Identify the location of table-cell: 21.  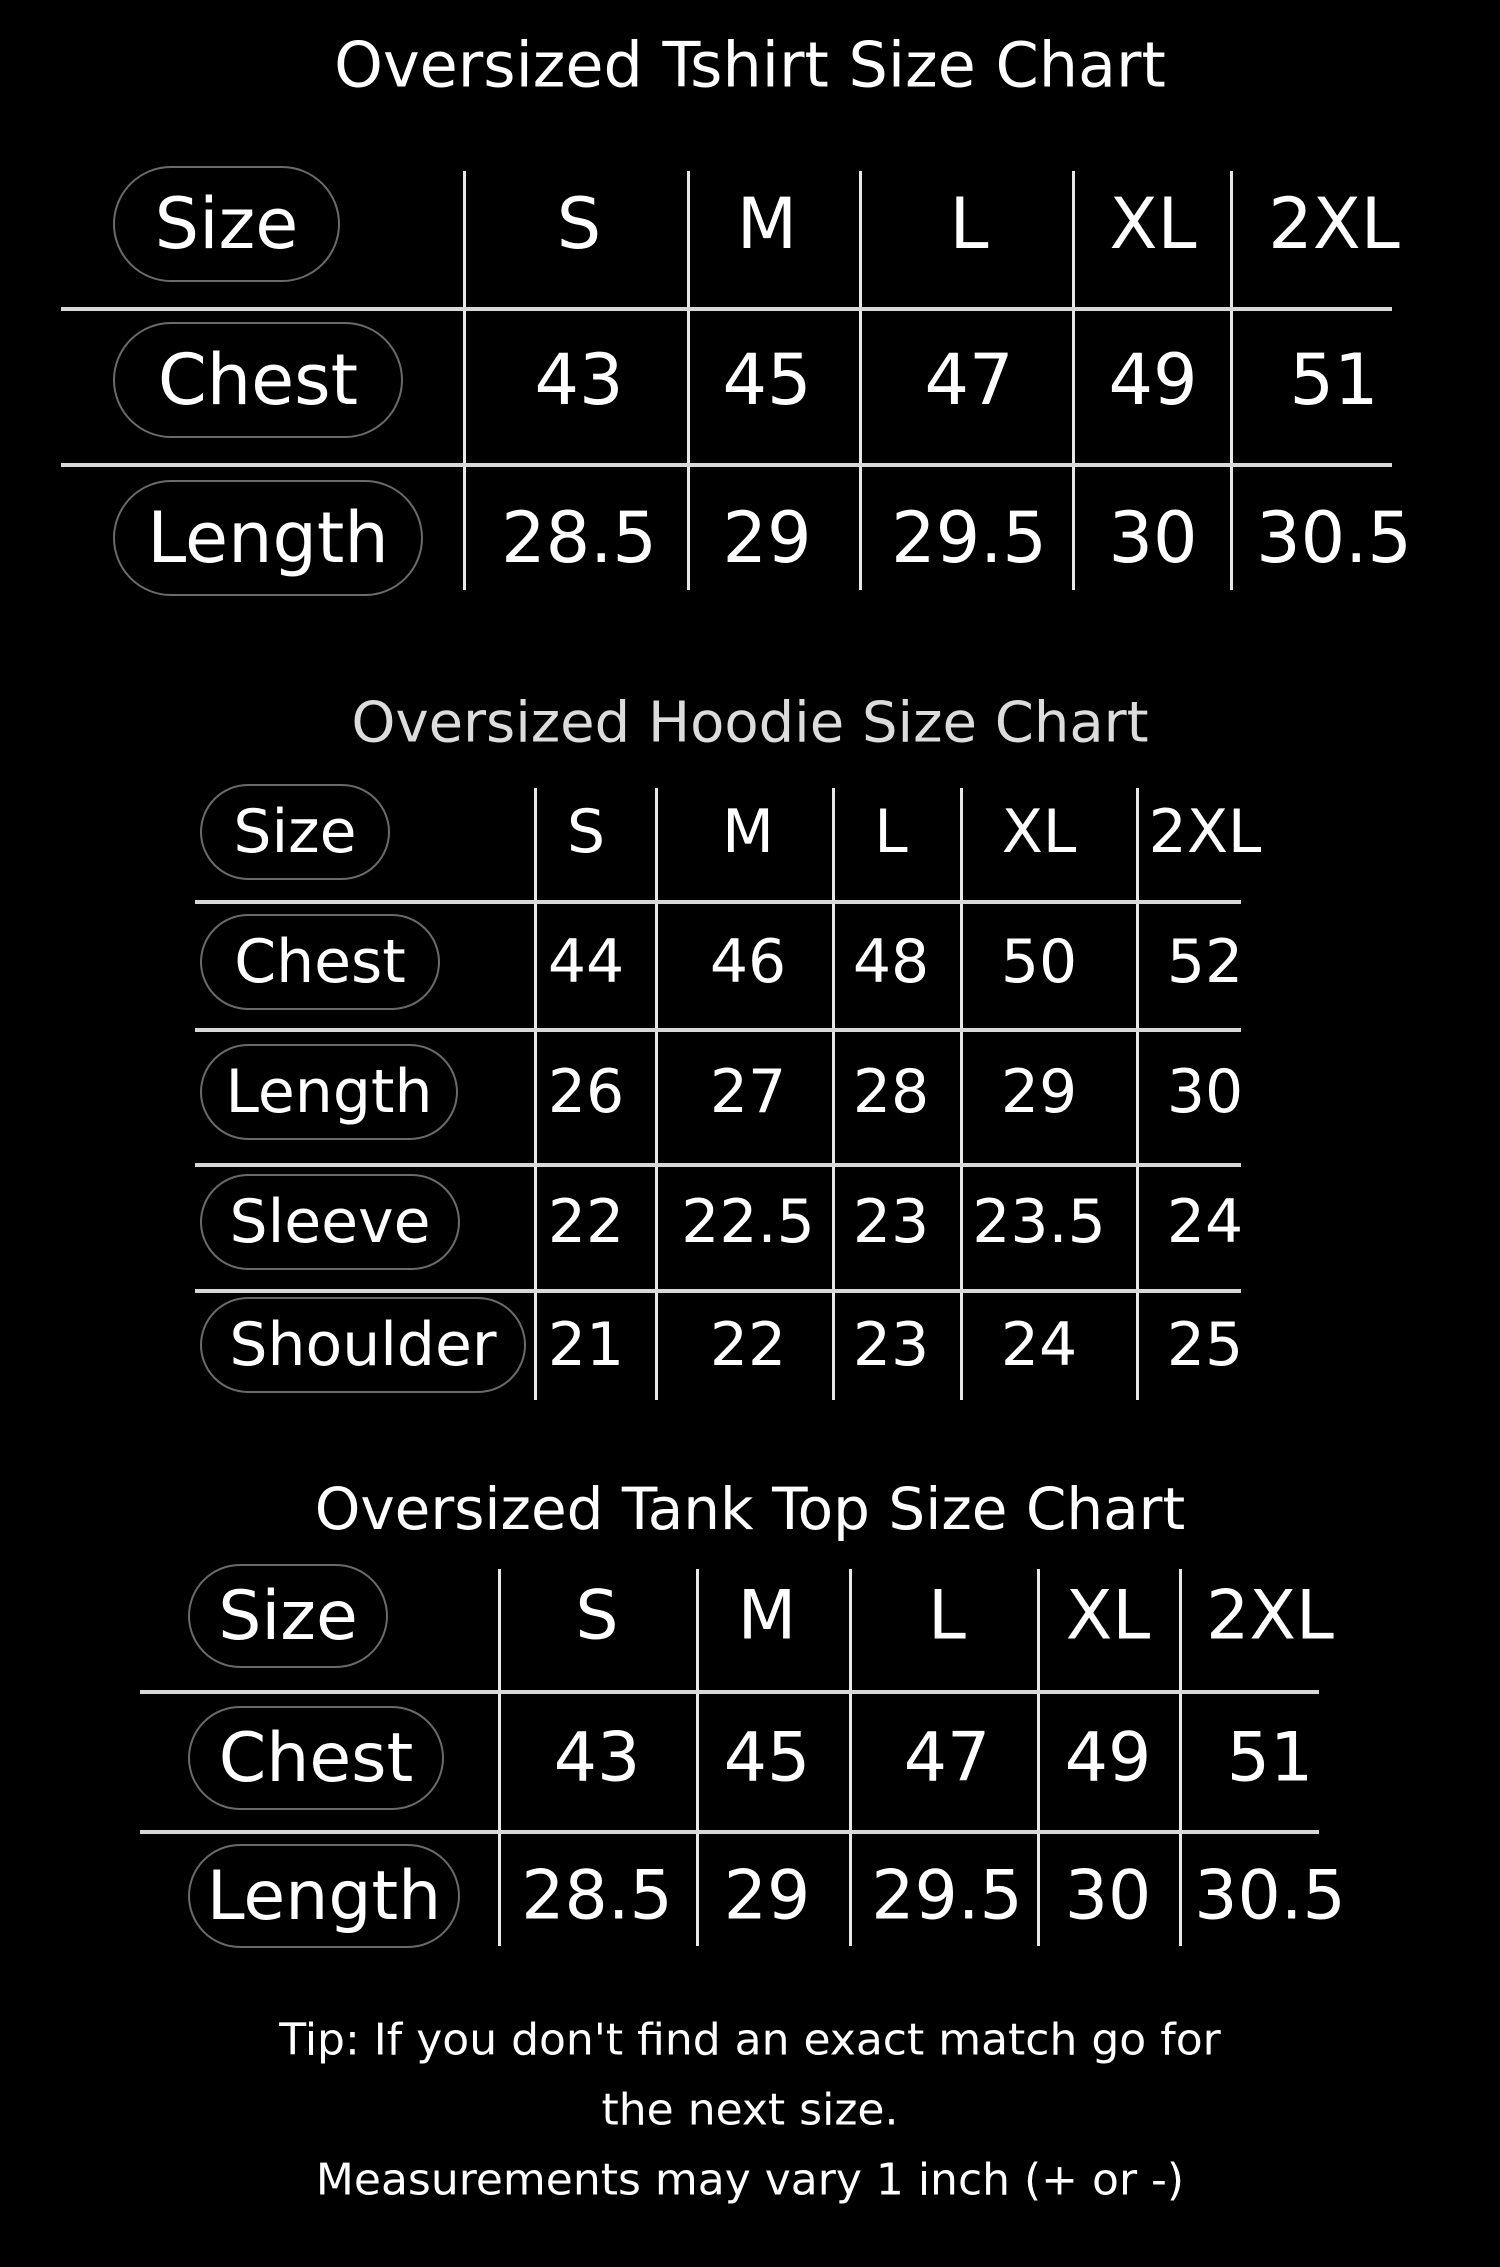
(586, 1345).